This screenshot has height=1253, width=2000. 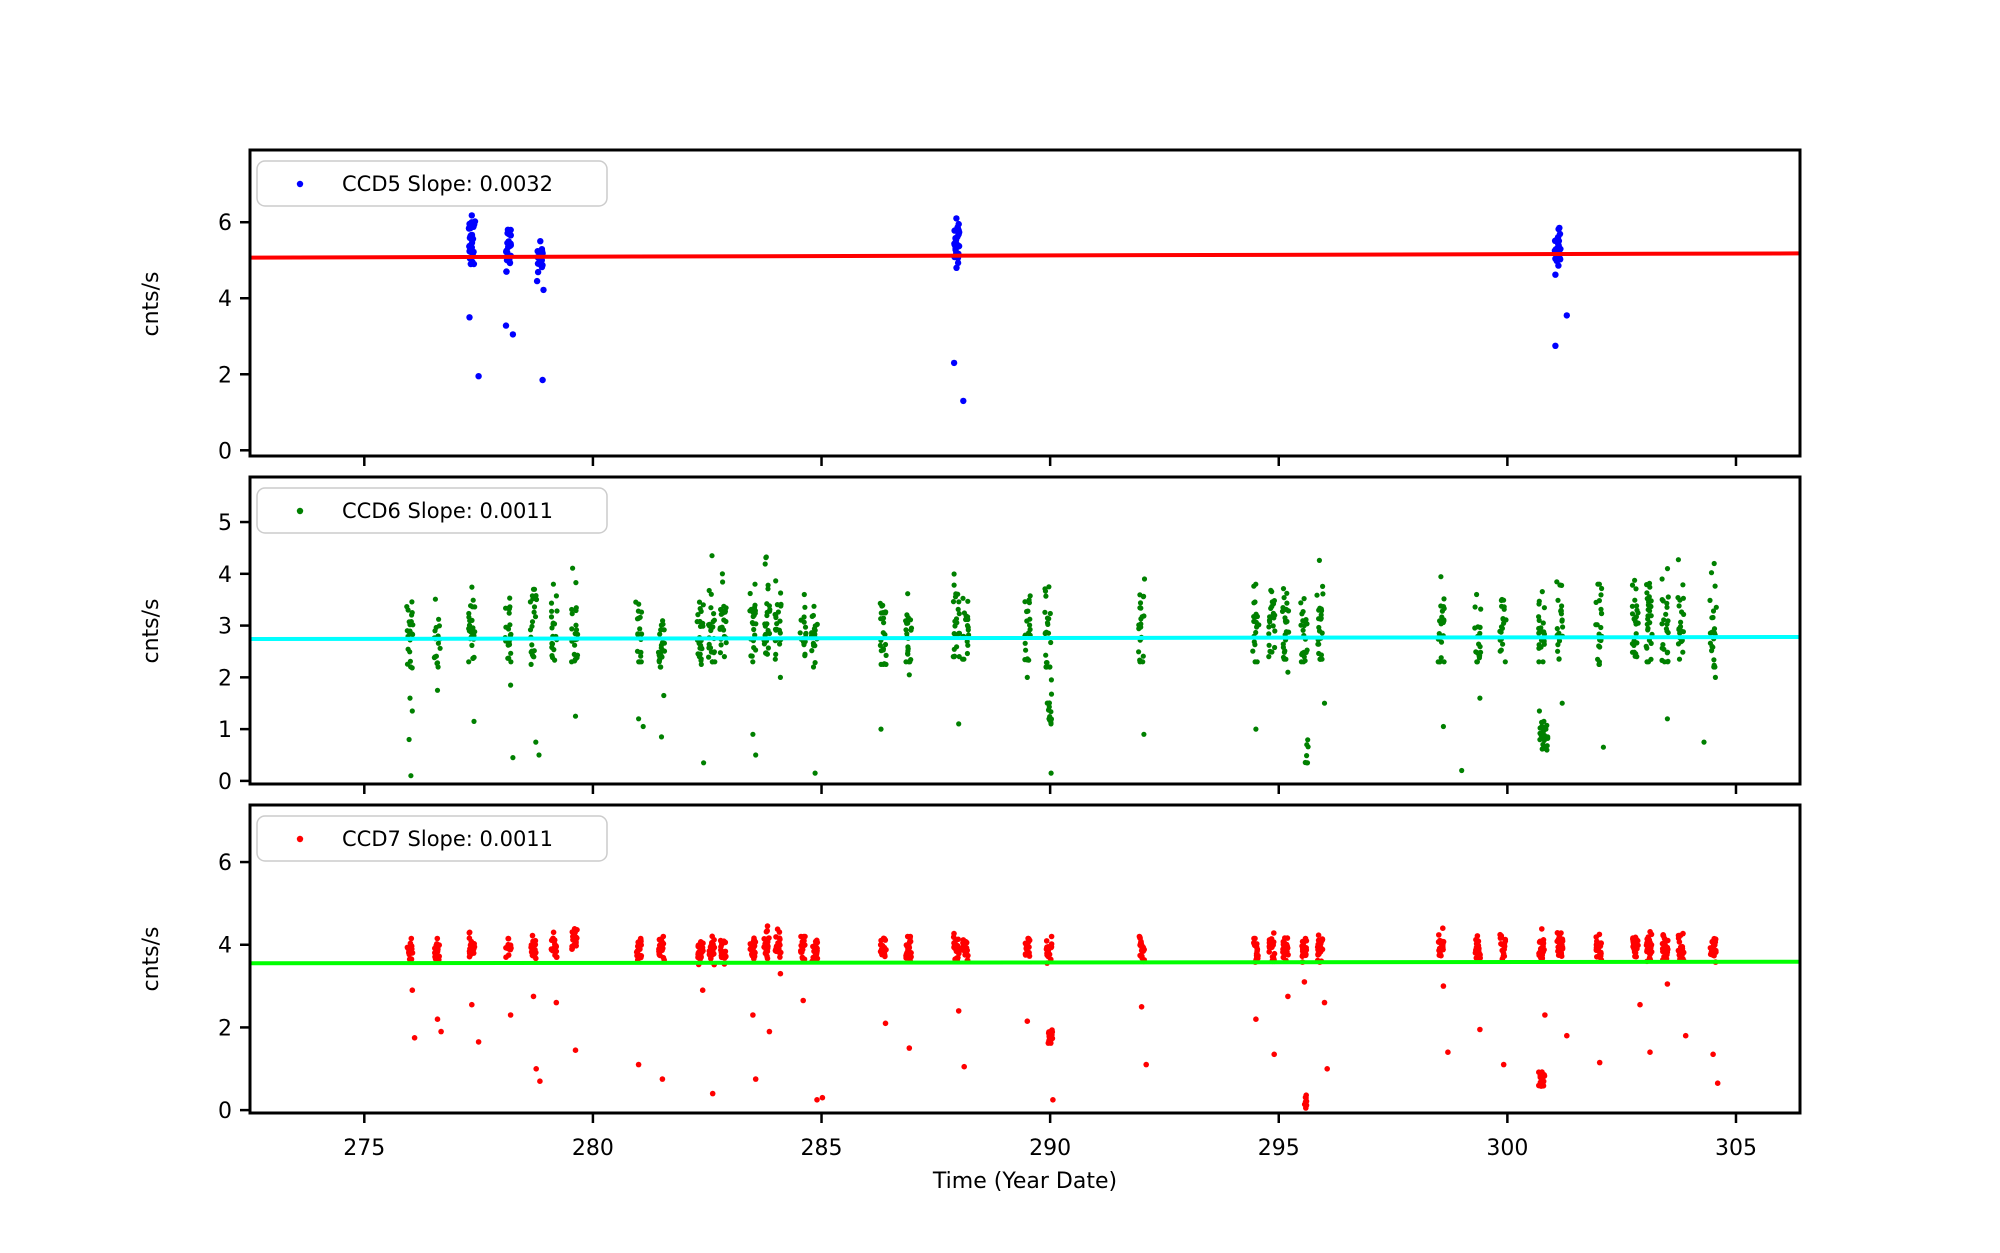 What do you see at coordinates (225, 627) in the screenshot?
I see `y-tick-label: 3` at bounding box center [225, 627].